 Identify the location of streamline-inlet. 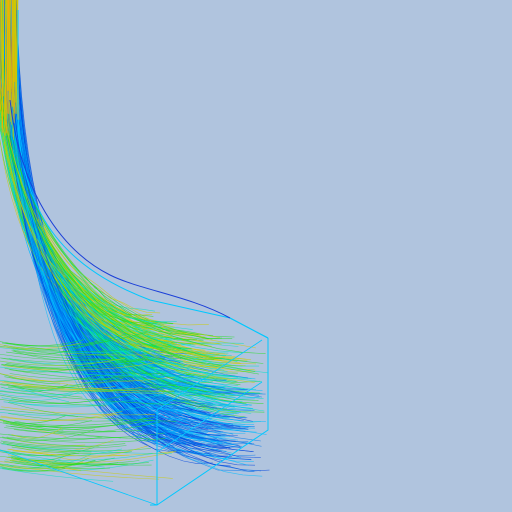
(3, 58).